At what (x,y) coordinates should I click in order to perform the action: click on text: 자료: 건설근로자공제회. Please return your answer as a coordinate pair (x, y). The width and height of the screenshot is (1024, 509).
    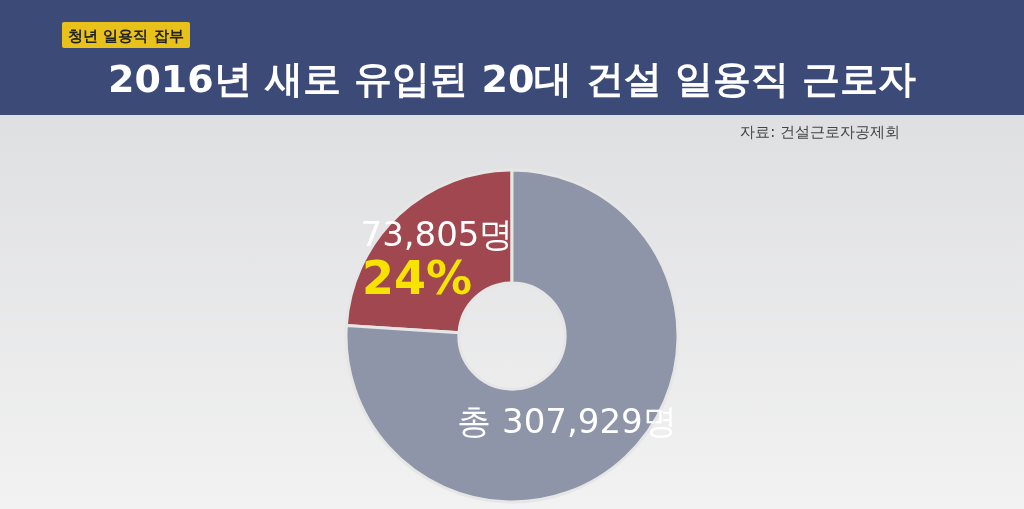
    Looking at the image, I should click on (820, 132).